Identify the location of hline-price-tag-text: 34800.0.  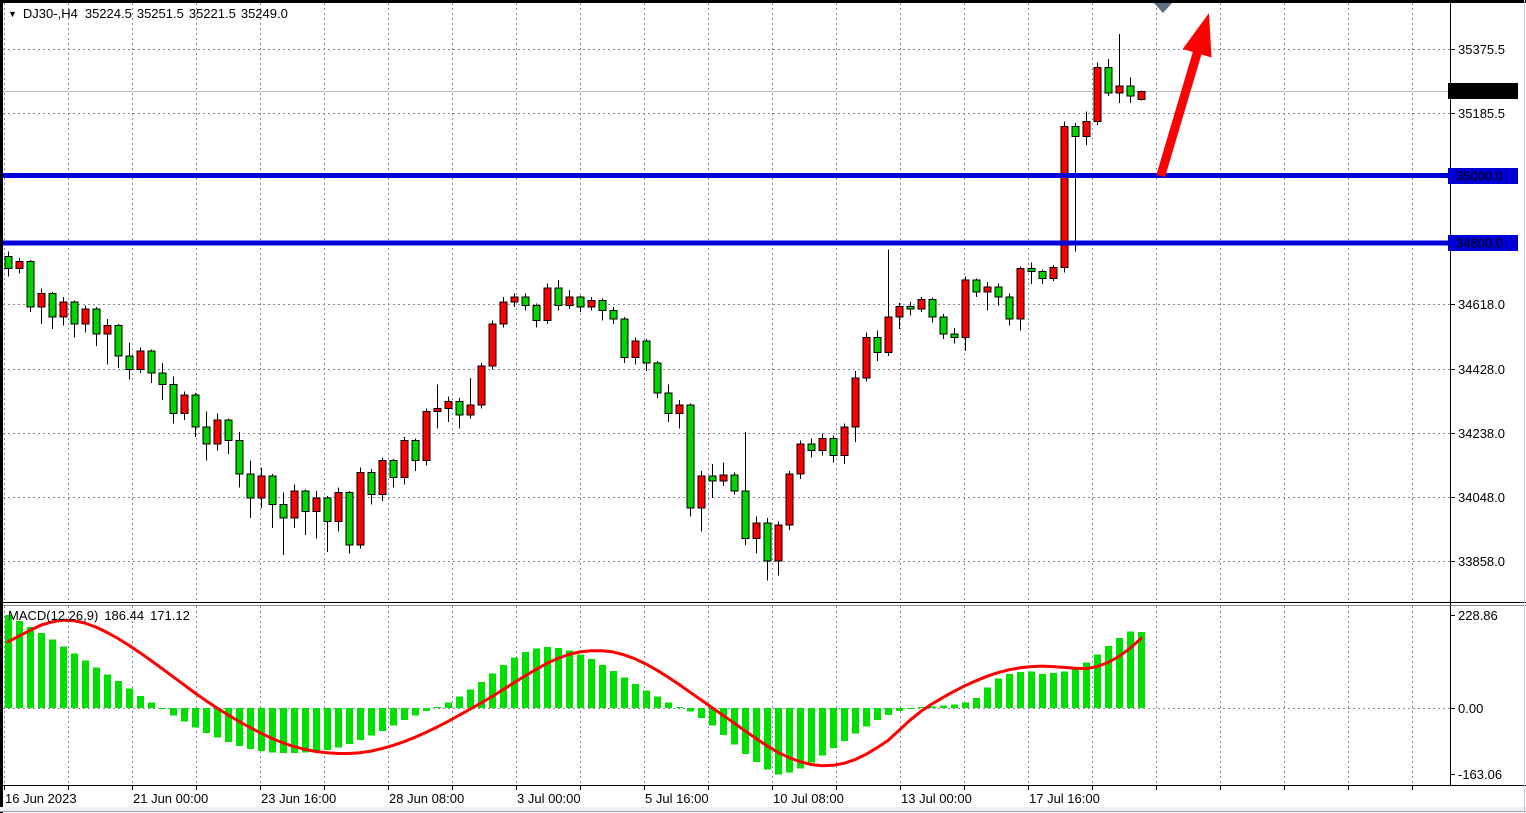
(1479, 243).